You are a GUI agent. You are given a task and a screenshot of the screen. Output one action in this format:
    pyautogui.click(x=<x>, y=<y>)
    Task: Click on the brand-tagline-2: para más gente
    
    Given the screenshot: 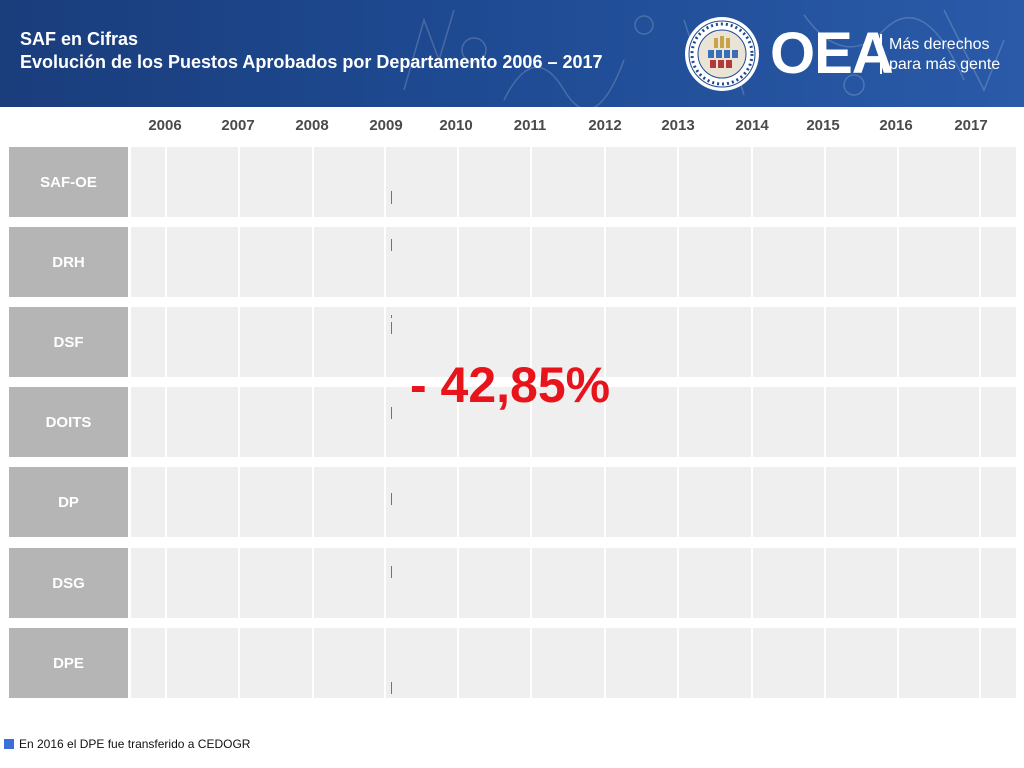 What is the action you would take?
    pyautogui.click(x=945, y=64)
    